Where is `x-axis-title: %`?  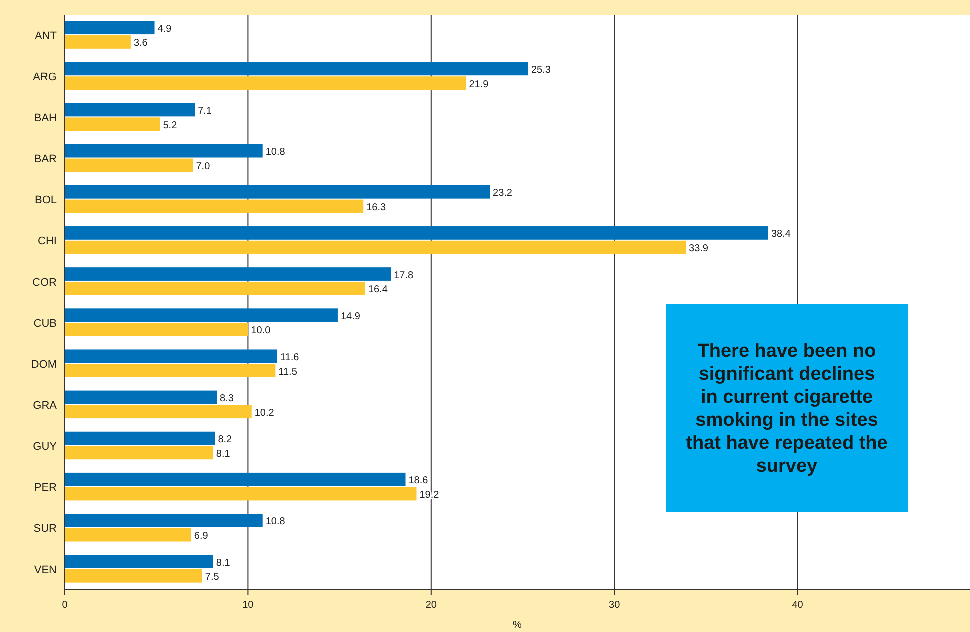 x-axis-title: % is located at coordinates (517, 625).